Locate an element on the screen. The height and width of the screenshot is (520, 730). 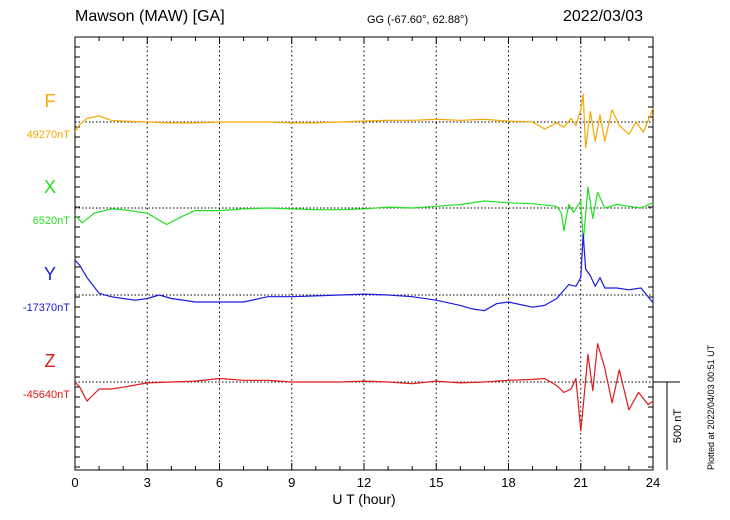
series-name-label: F is located at coordinates (50, 101).